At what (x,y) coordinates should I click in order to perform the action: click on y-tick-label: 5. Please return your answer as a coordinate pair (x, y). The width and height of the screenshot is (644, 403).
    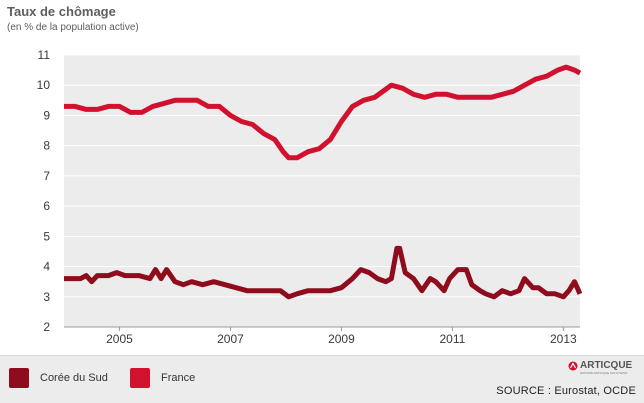
    Looking at the image, I should click on (46, 236).